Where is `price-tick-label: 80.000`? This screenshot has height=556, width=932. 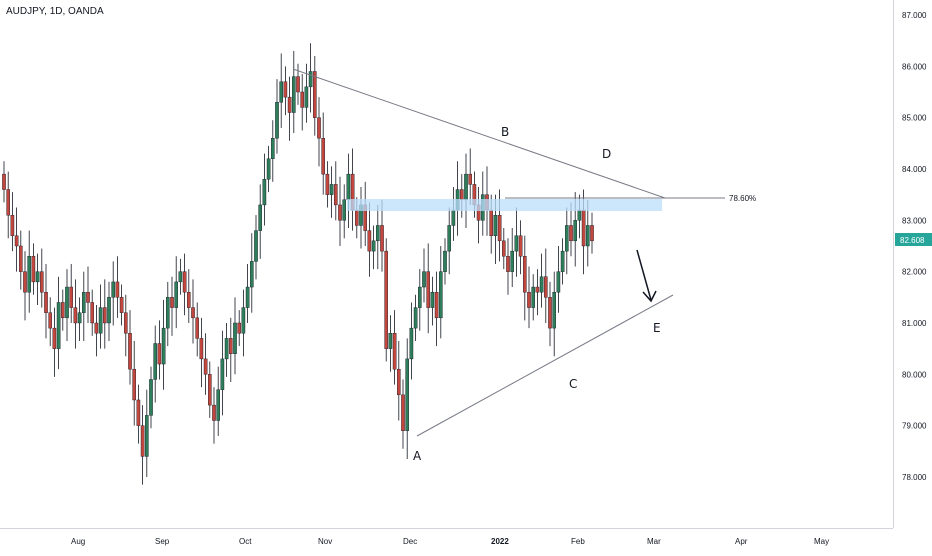 price-tick-label: 80.000 is located at coordinates (914, 374).